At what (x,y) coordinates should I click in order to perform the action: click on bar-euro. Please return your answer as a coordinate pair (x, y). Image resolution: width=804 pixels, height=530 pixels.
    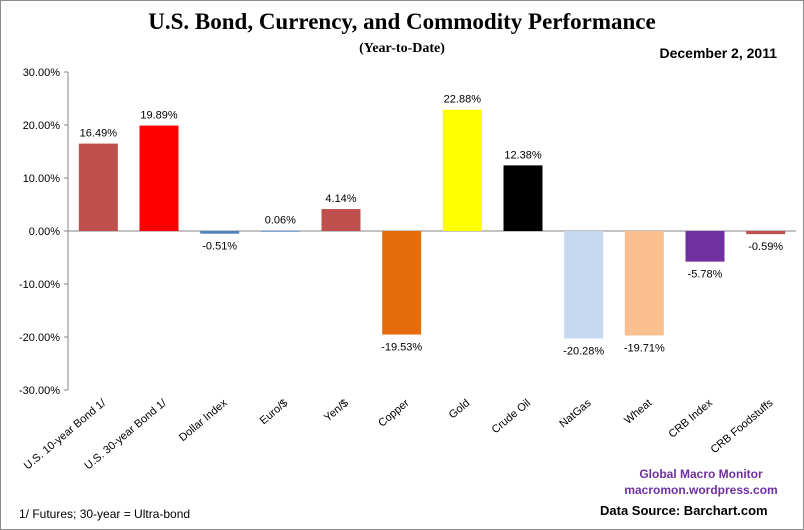
    Looking at the image, I should click on (280, 231).